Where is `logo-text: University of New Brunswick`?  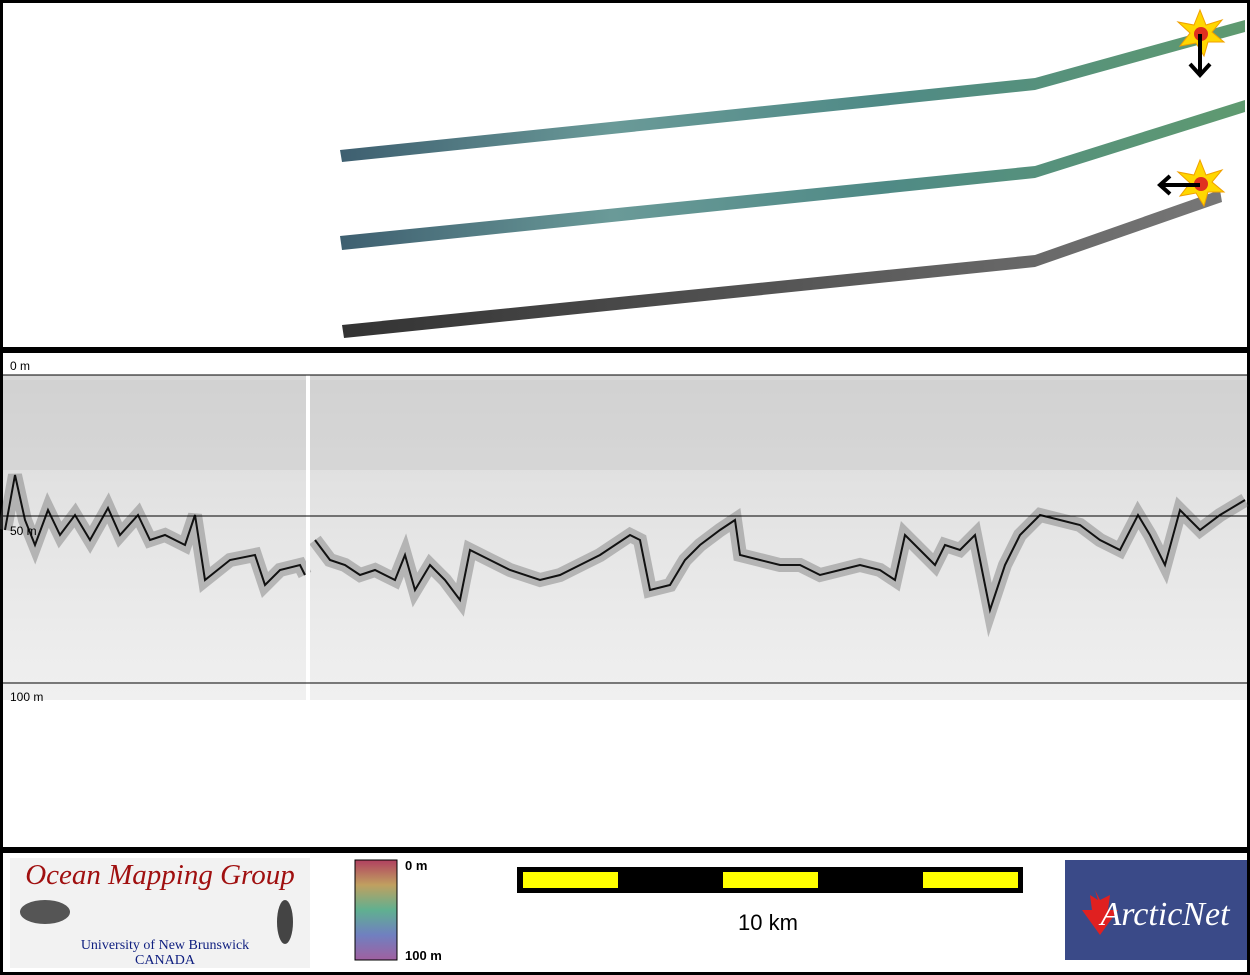
logo-text: University of New Brunswick is located at coordinates (165, 945).